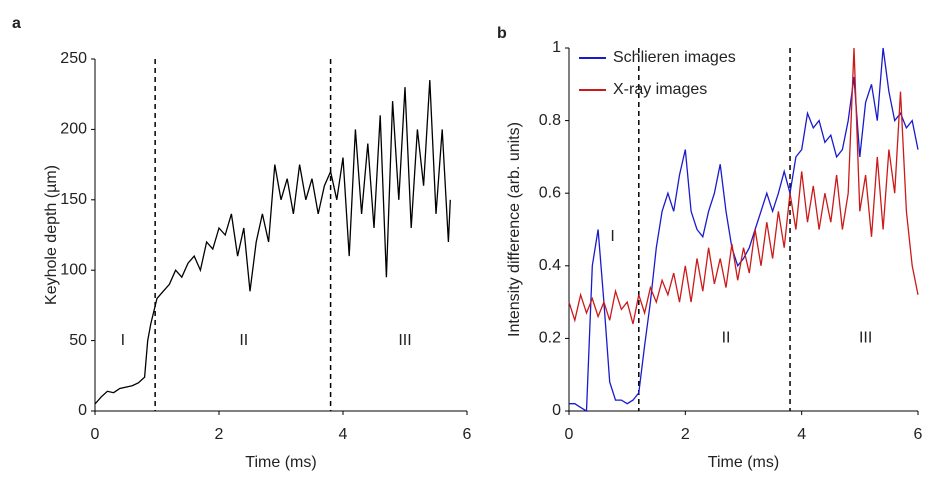 The width and height of the screenshot is (939, 486). Describe the element at coordinates (550, 120) in the screenshot. I see `y-tick-label: 0.8` at that location.